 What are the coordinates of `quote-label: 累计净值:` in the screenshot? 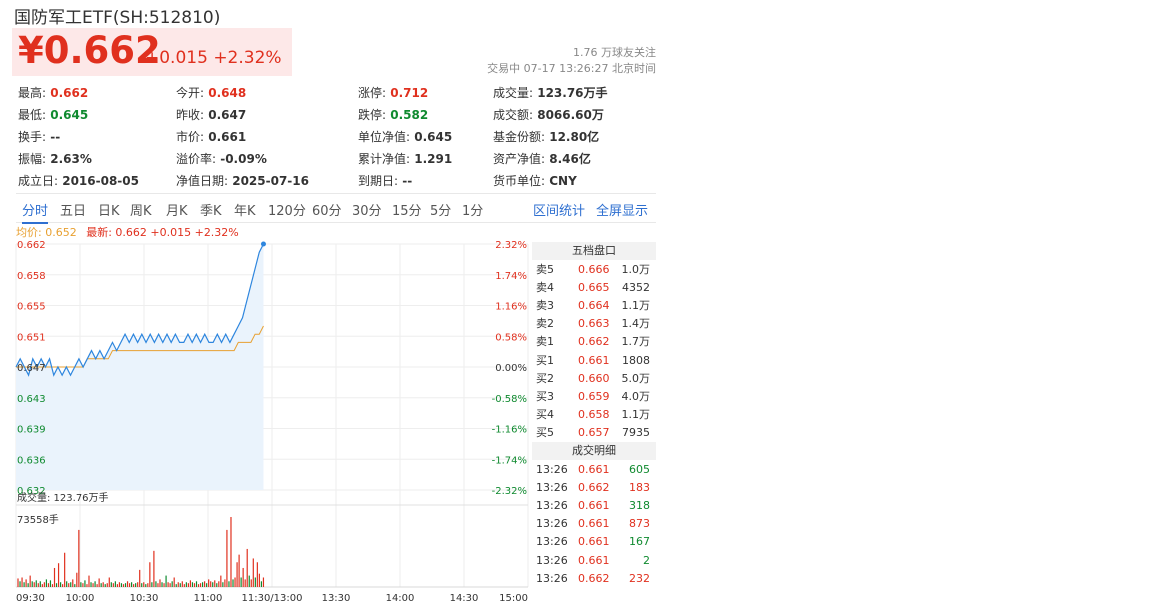 It's located at (384, 159).